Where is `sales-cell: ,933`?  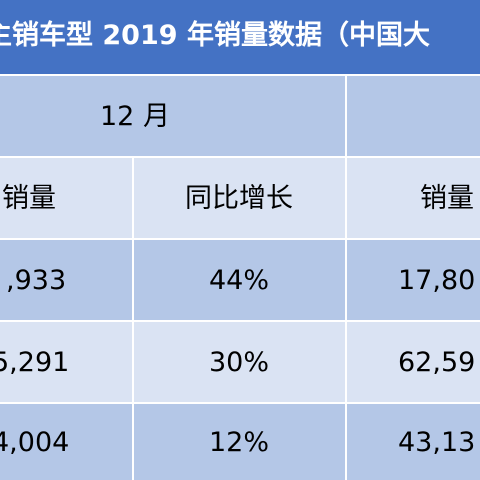 sales-cell: ,933 is located at coordinates (36, 280).